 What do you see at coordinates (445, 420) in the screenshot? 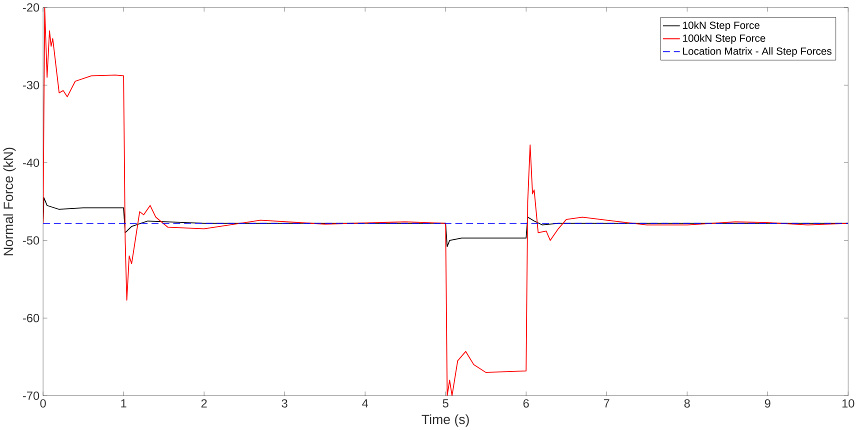
I see `x-axis-title: Time (s)` at bounding box center [445, 420].